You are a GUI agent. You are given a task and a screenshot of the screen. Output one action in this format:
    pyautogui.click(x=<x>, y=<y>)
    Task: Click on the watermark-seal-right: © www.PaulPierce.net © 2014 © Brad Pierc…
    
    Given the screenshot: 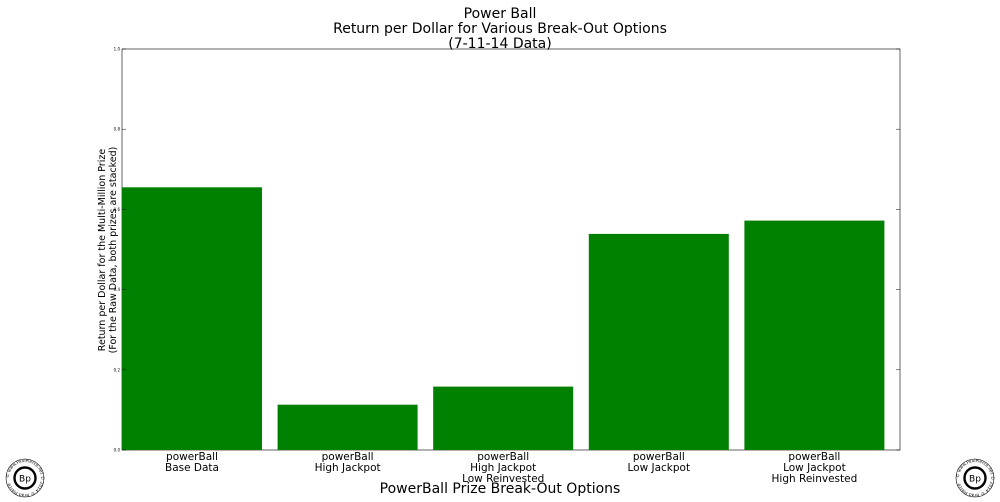 What is the action you would take?
    pyautogui.click(x=975, y=478)
    